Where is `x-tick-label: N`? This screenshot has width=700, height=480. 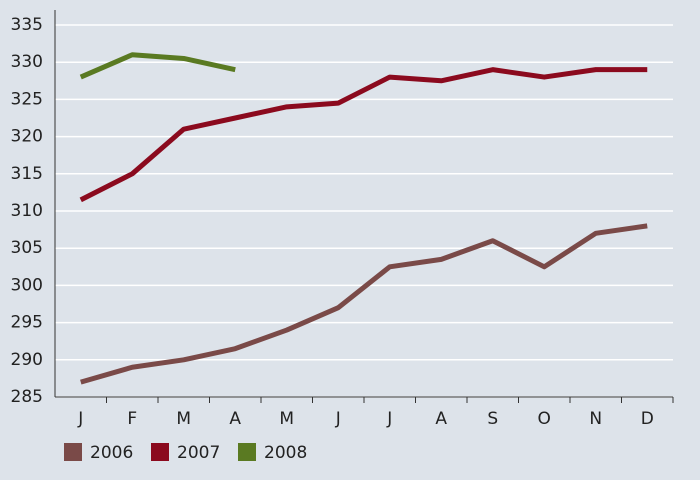 x-tick-label: N is located at coordinates (595, 419).